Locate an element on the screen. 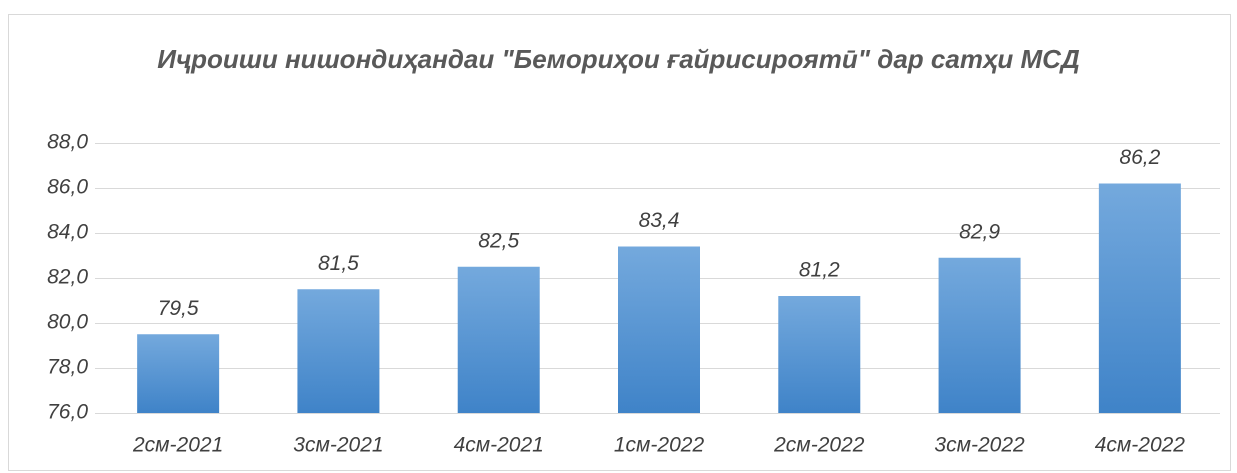 Image resolution: width=1237 pixels, height=473 pixels. y-tick-label: 84,0 is located at coordinates (67, 232).